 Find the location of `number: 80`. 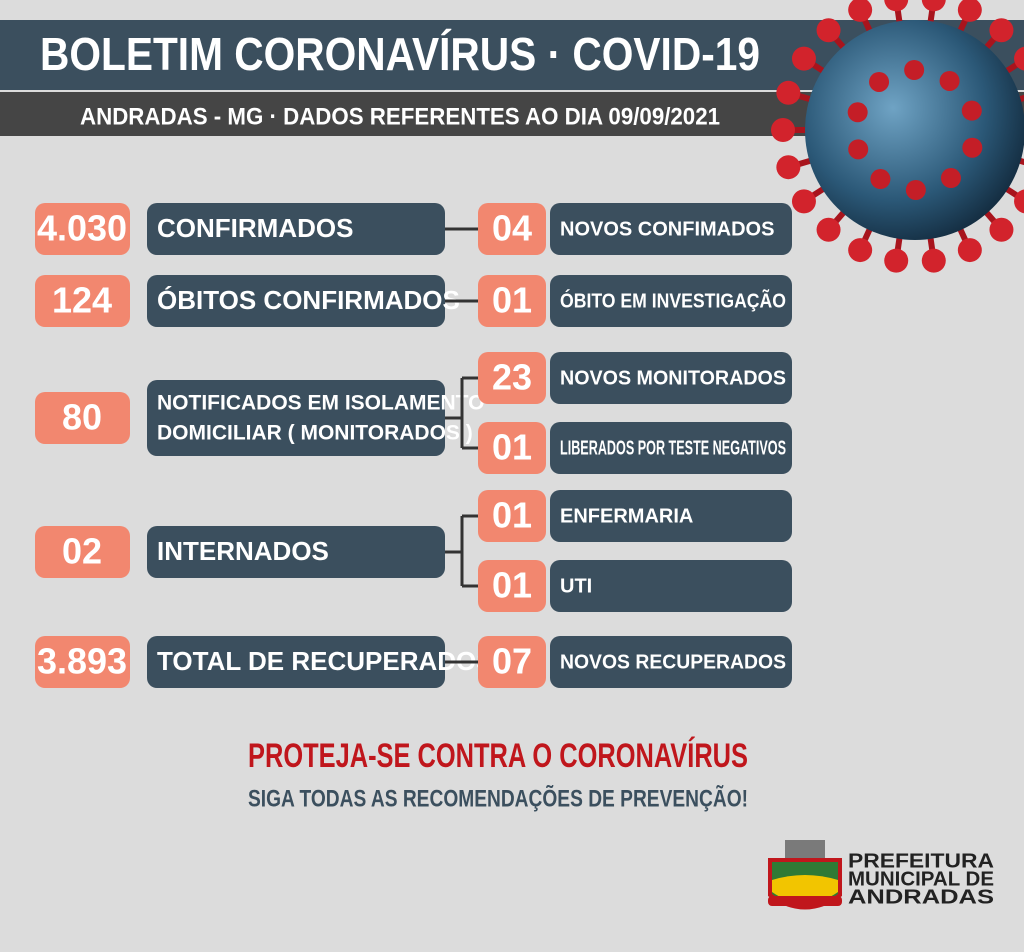

number: 80 is located at coordinates (82, 417).